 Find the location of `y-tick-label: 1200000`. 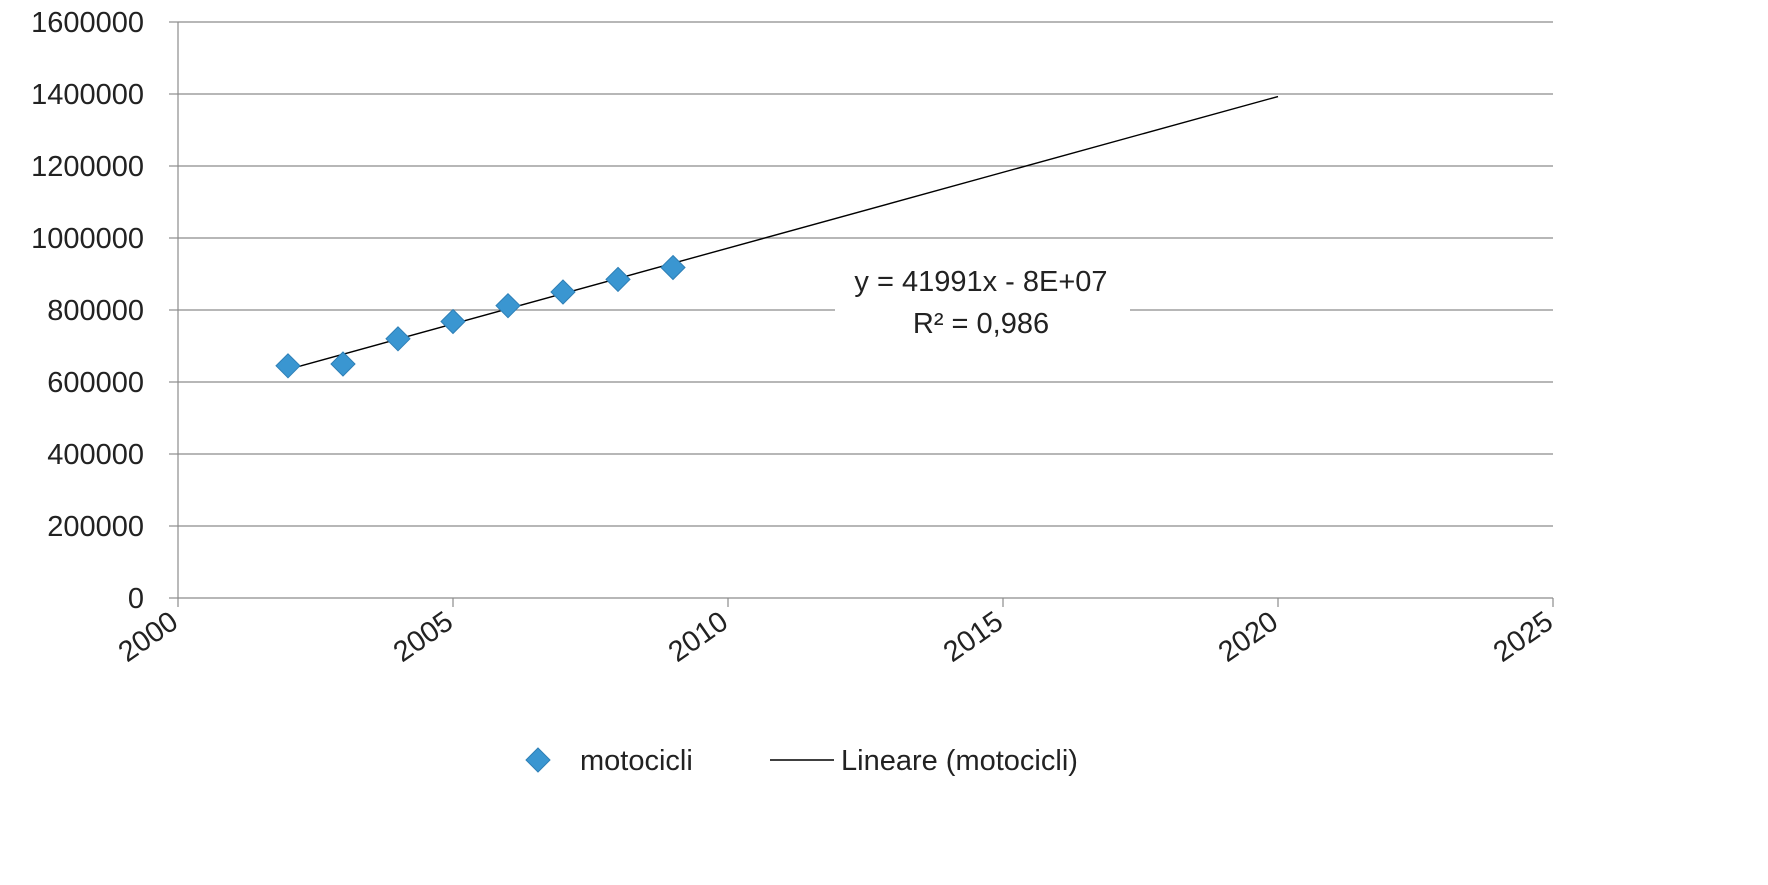

y-tick-label: 1200000 is located at coordinates (87, 167).